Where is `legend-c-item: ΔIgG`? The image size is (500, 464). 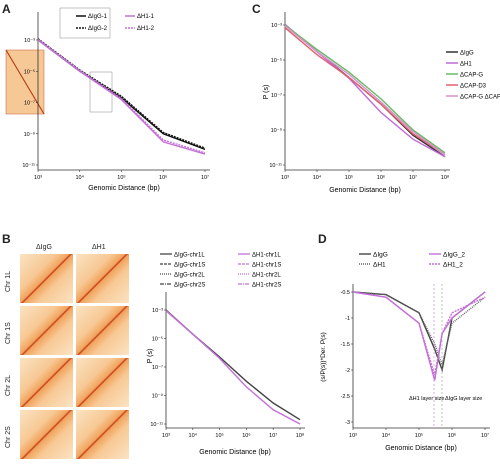
legend-c-item: ΔIgG is located at coordinates (467, 54).